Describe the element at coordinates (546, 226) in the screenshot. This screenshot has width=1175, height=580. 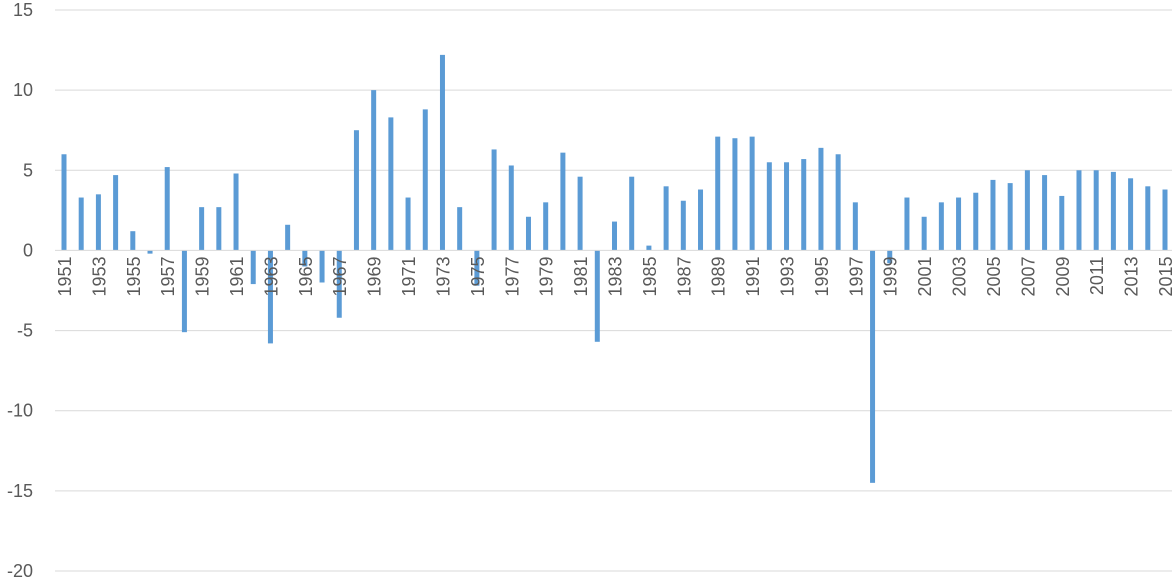
I see `bar-1979` at that location.